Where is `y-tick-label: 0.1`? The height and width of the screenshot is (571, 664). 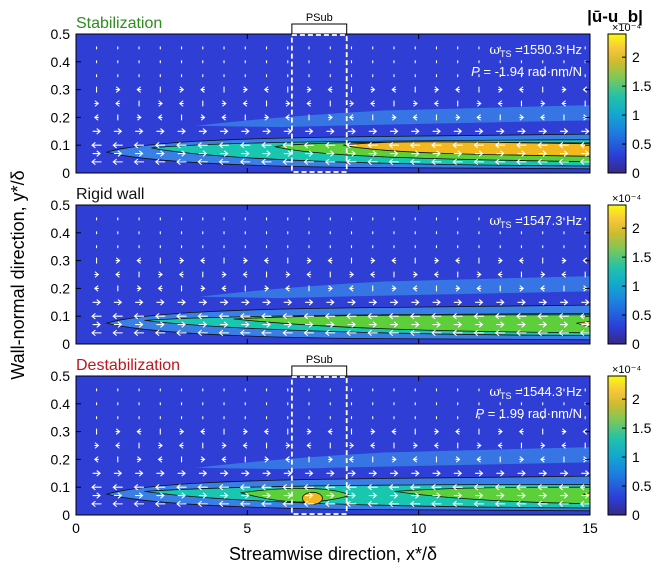 y-tick-label: 0.1 is located at coordinates (61, 145).